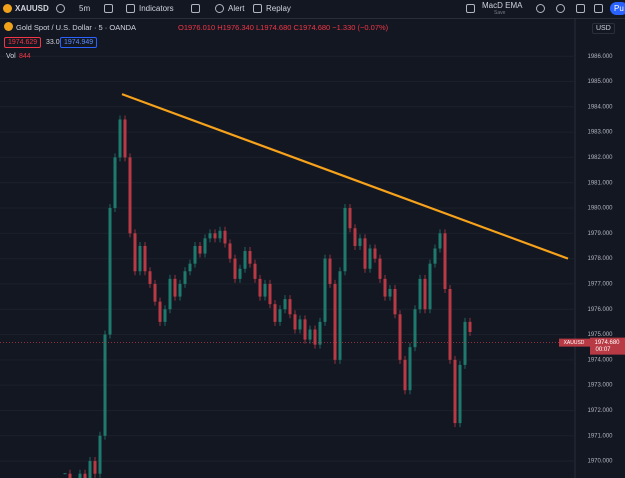 The image size is (625, 478). Describe the element at coordinates (580, 8) in the screenshot. I see `fullscreen-icon` at that location.